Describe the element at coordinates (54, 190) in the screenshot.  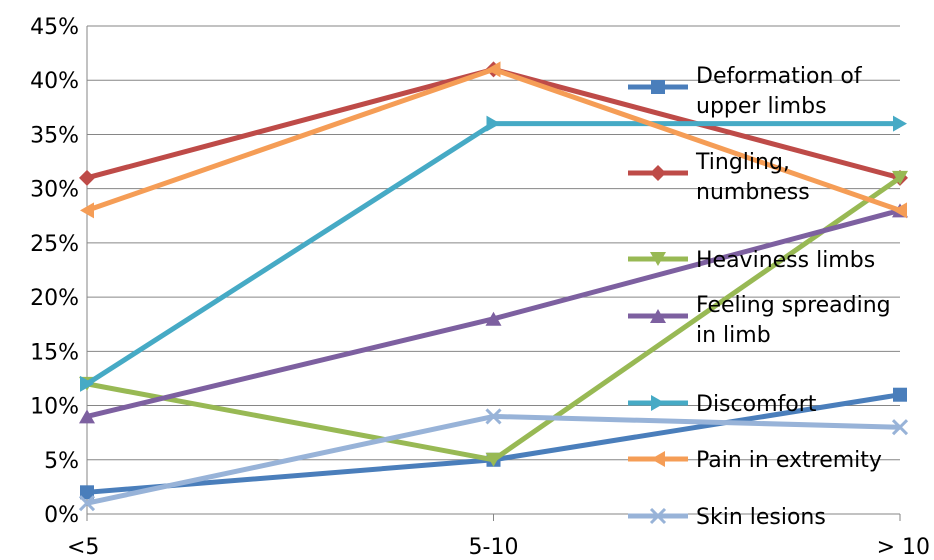
I see `y-tick-label: 30%` at that location.